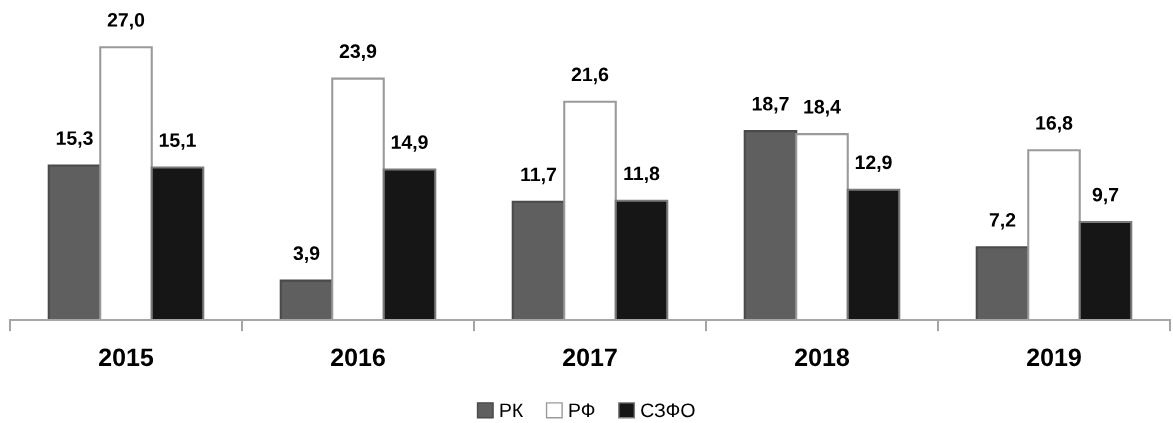 Image resolution: width=1173 pixels, height=423 pixels. What do you see at coordinates (668, 410) in the screenshot?
I see `legend-label: СЗФО` at bounding box center [668, 410].